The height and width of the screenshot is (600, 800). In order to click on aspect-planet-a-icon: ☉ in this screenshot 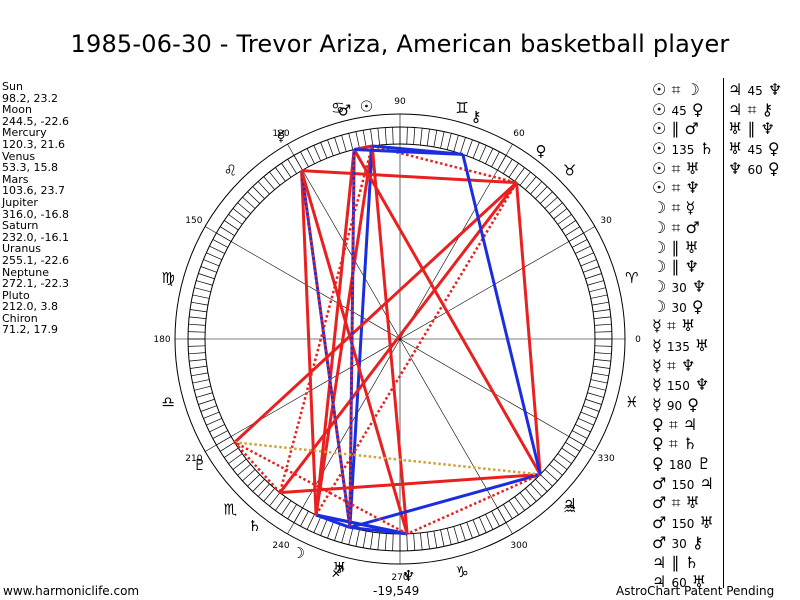, I will do `click(659, 109)`.